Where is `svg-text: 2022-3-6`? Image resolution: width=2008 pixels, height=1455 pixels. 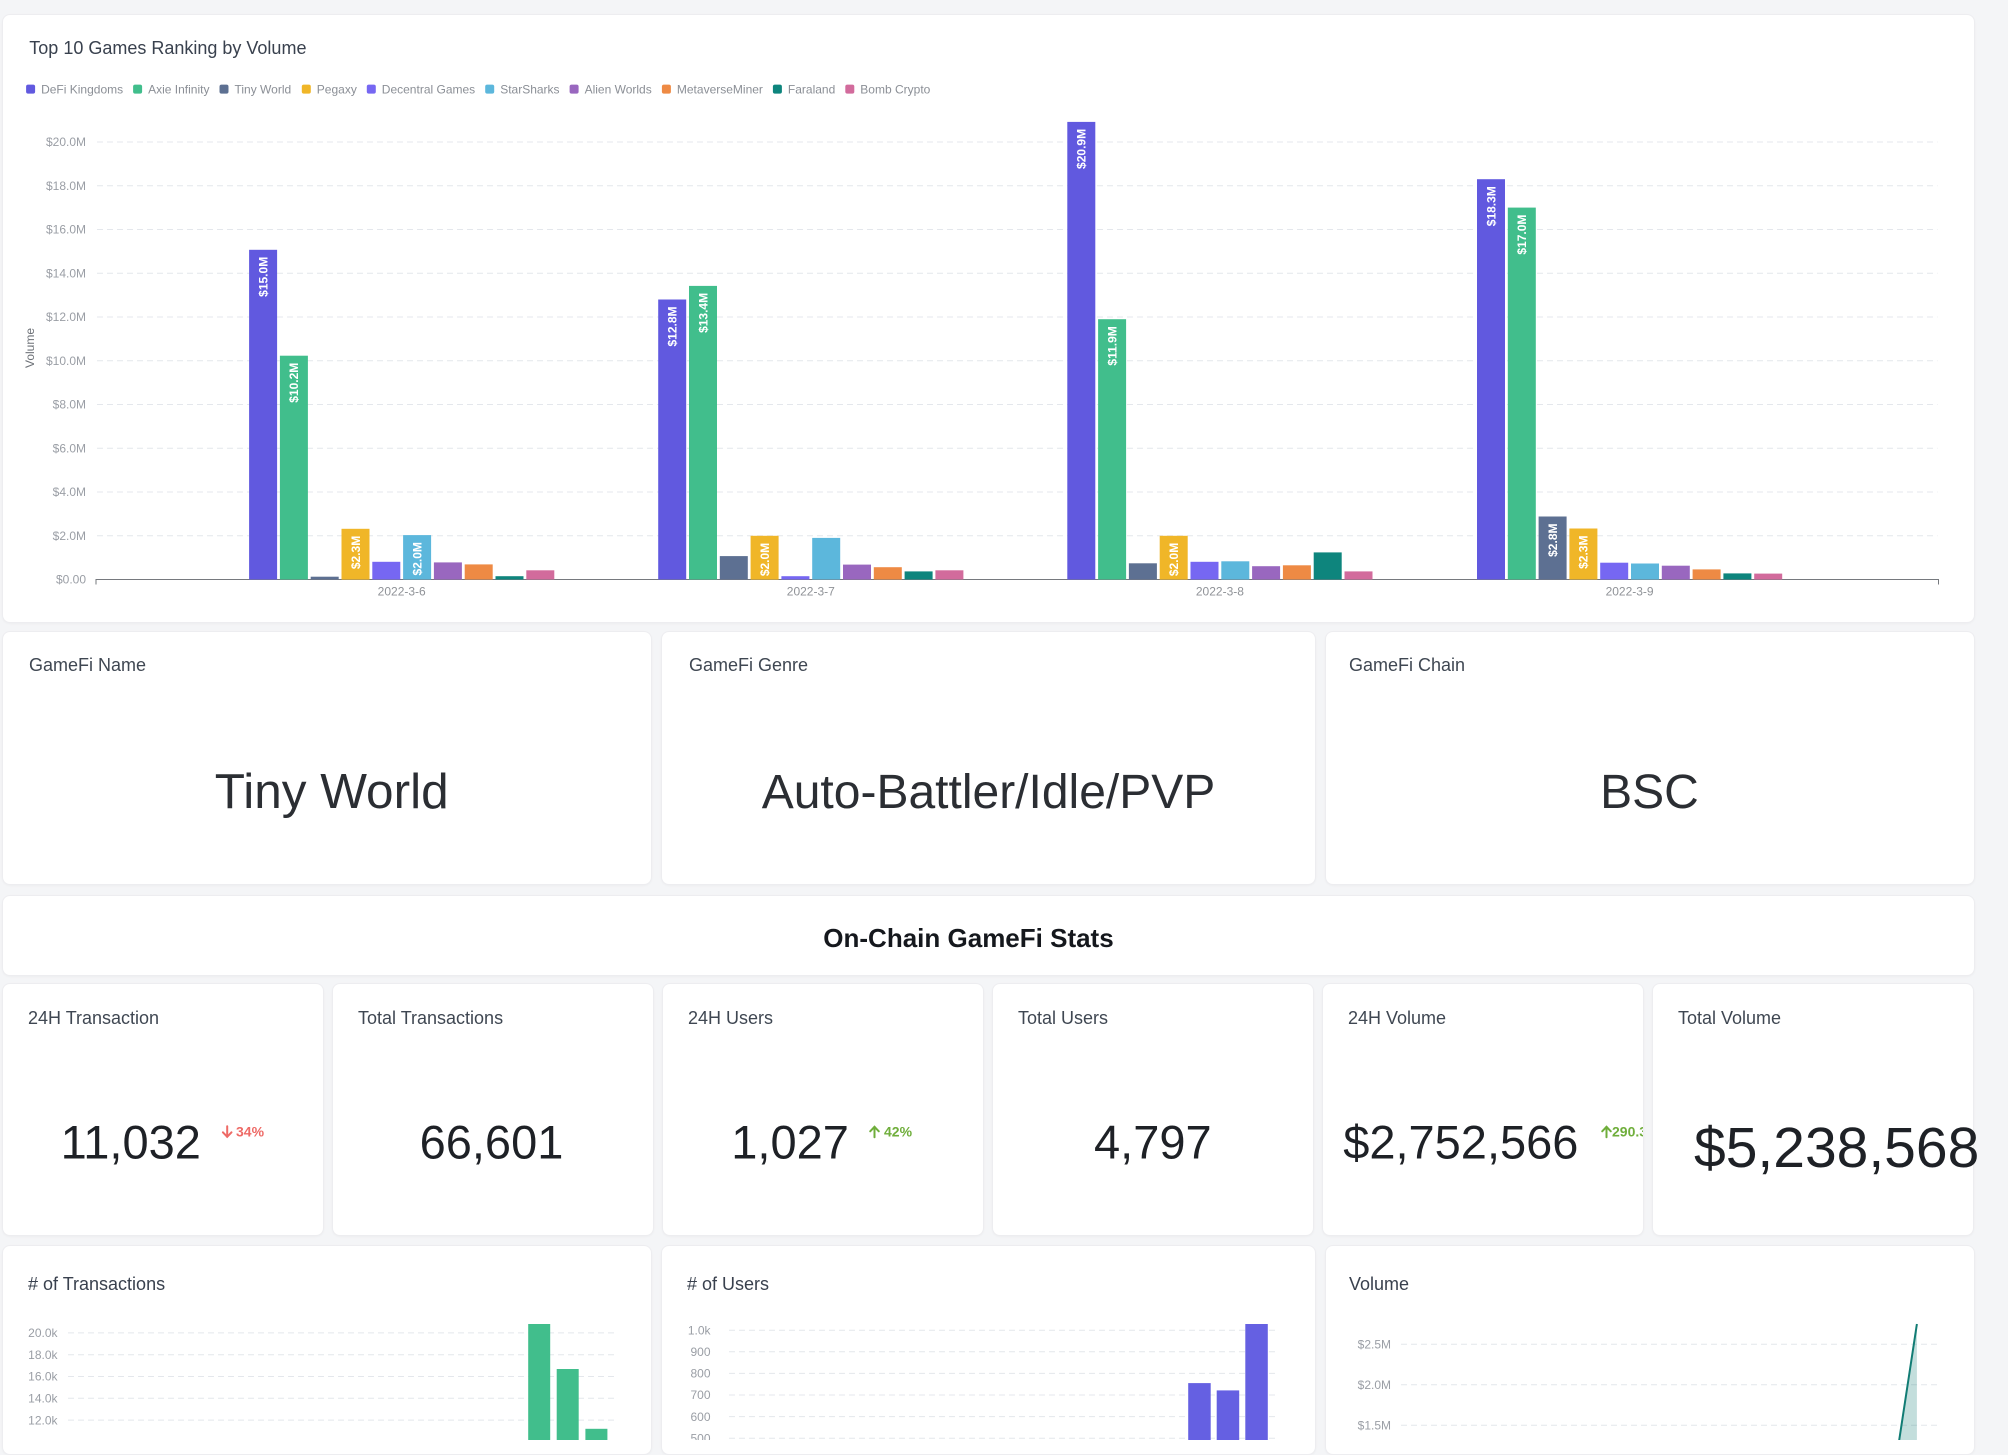
svg-text: 2022-3-6 is located at coordinates (402, 592).